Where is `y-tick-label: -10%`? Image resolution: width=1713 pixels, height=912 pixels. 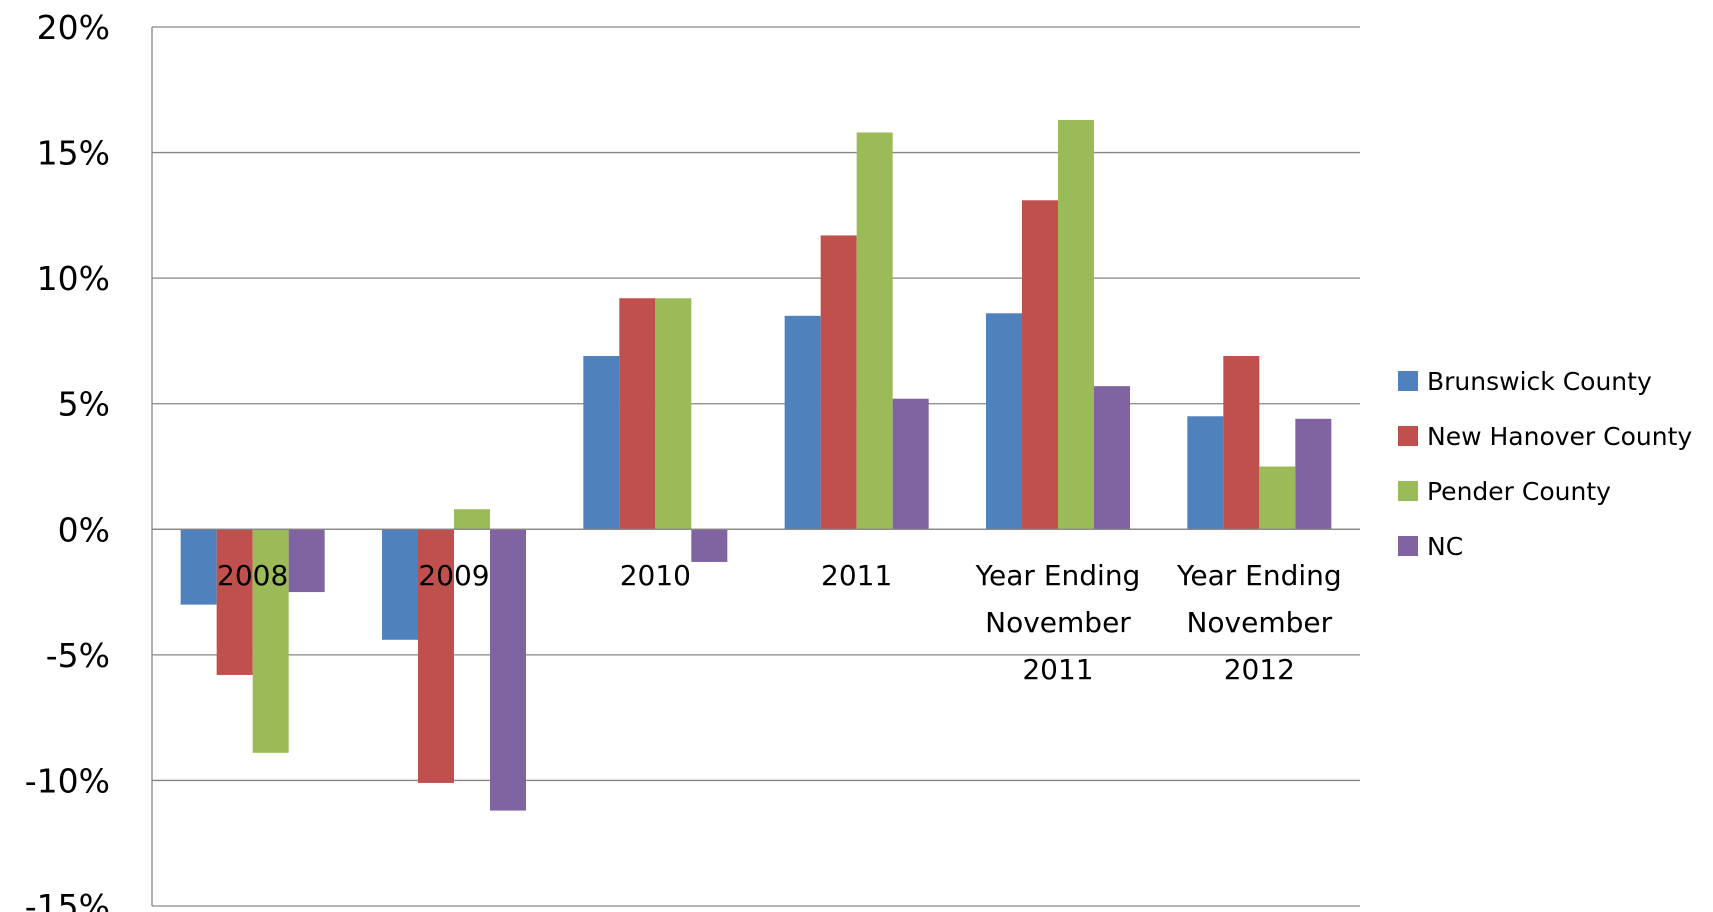 y-tick-label: -10% is located at coordinates (67, 780).